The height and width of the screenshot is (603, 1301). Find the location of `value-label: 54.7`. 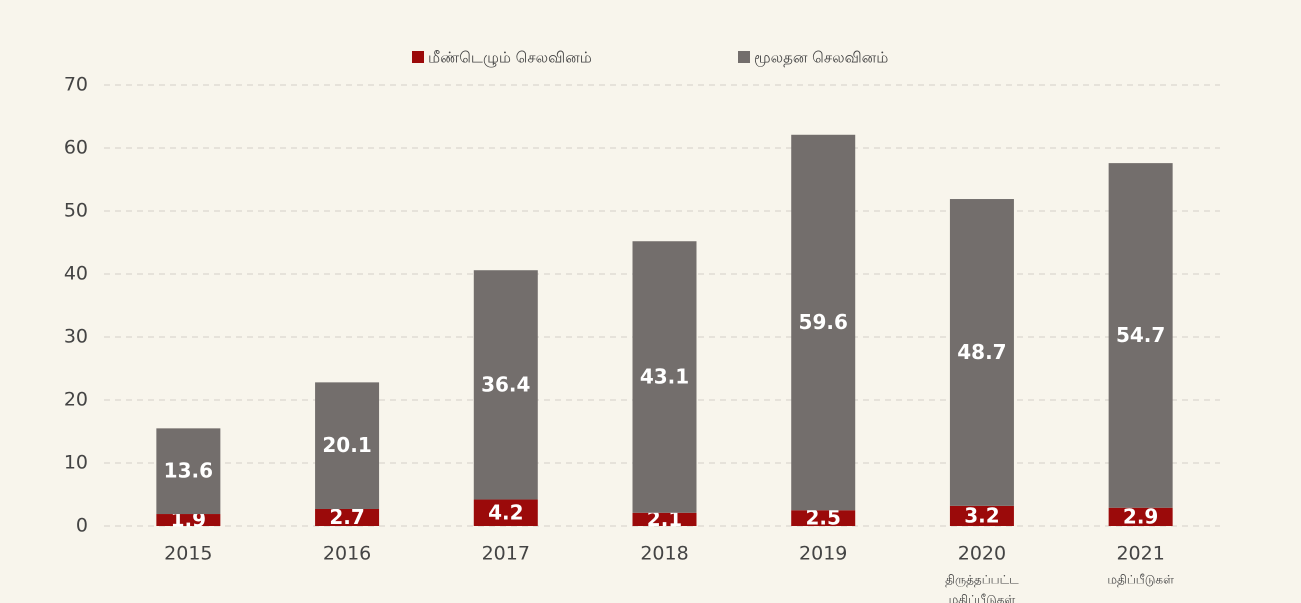

value-label: 54.7 is located at coordinates (1140, 335).